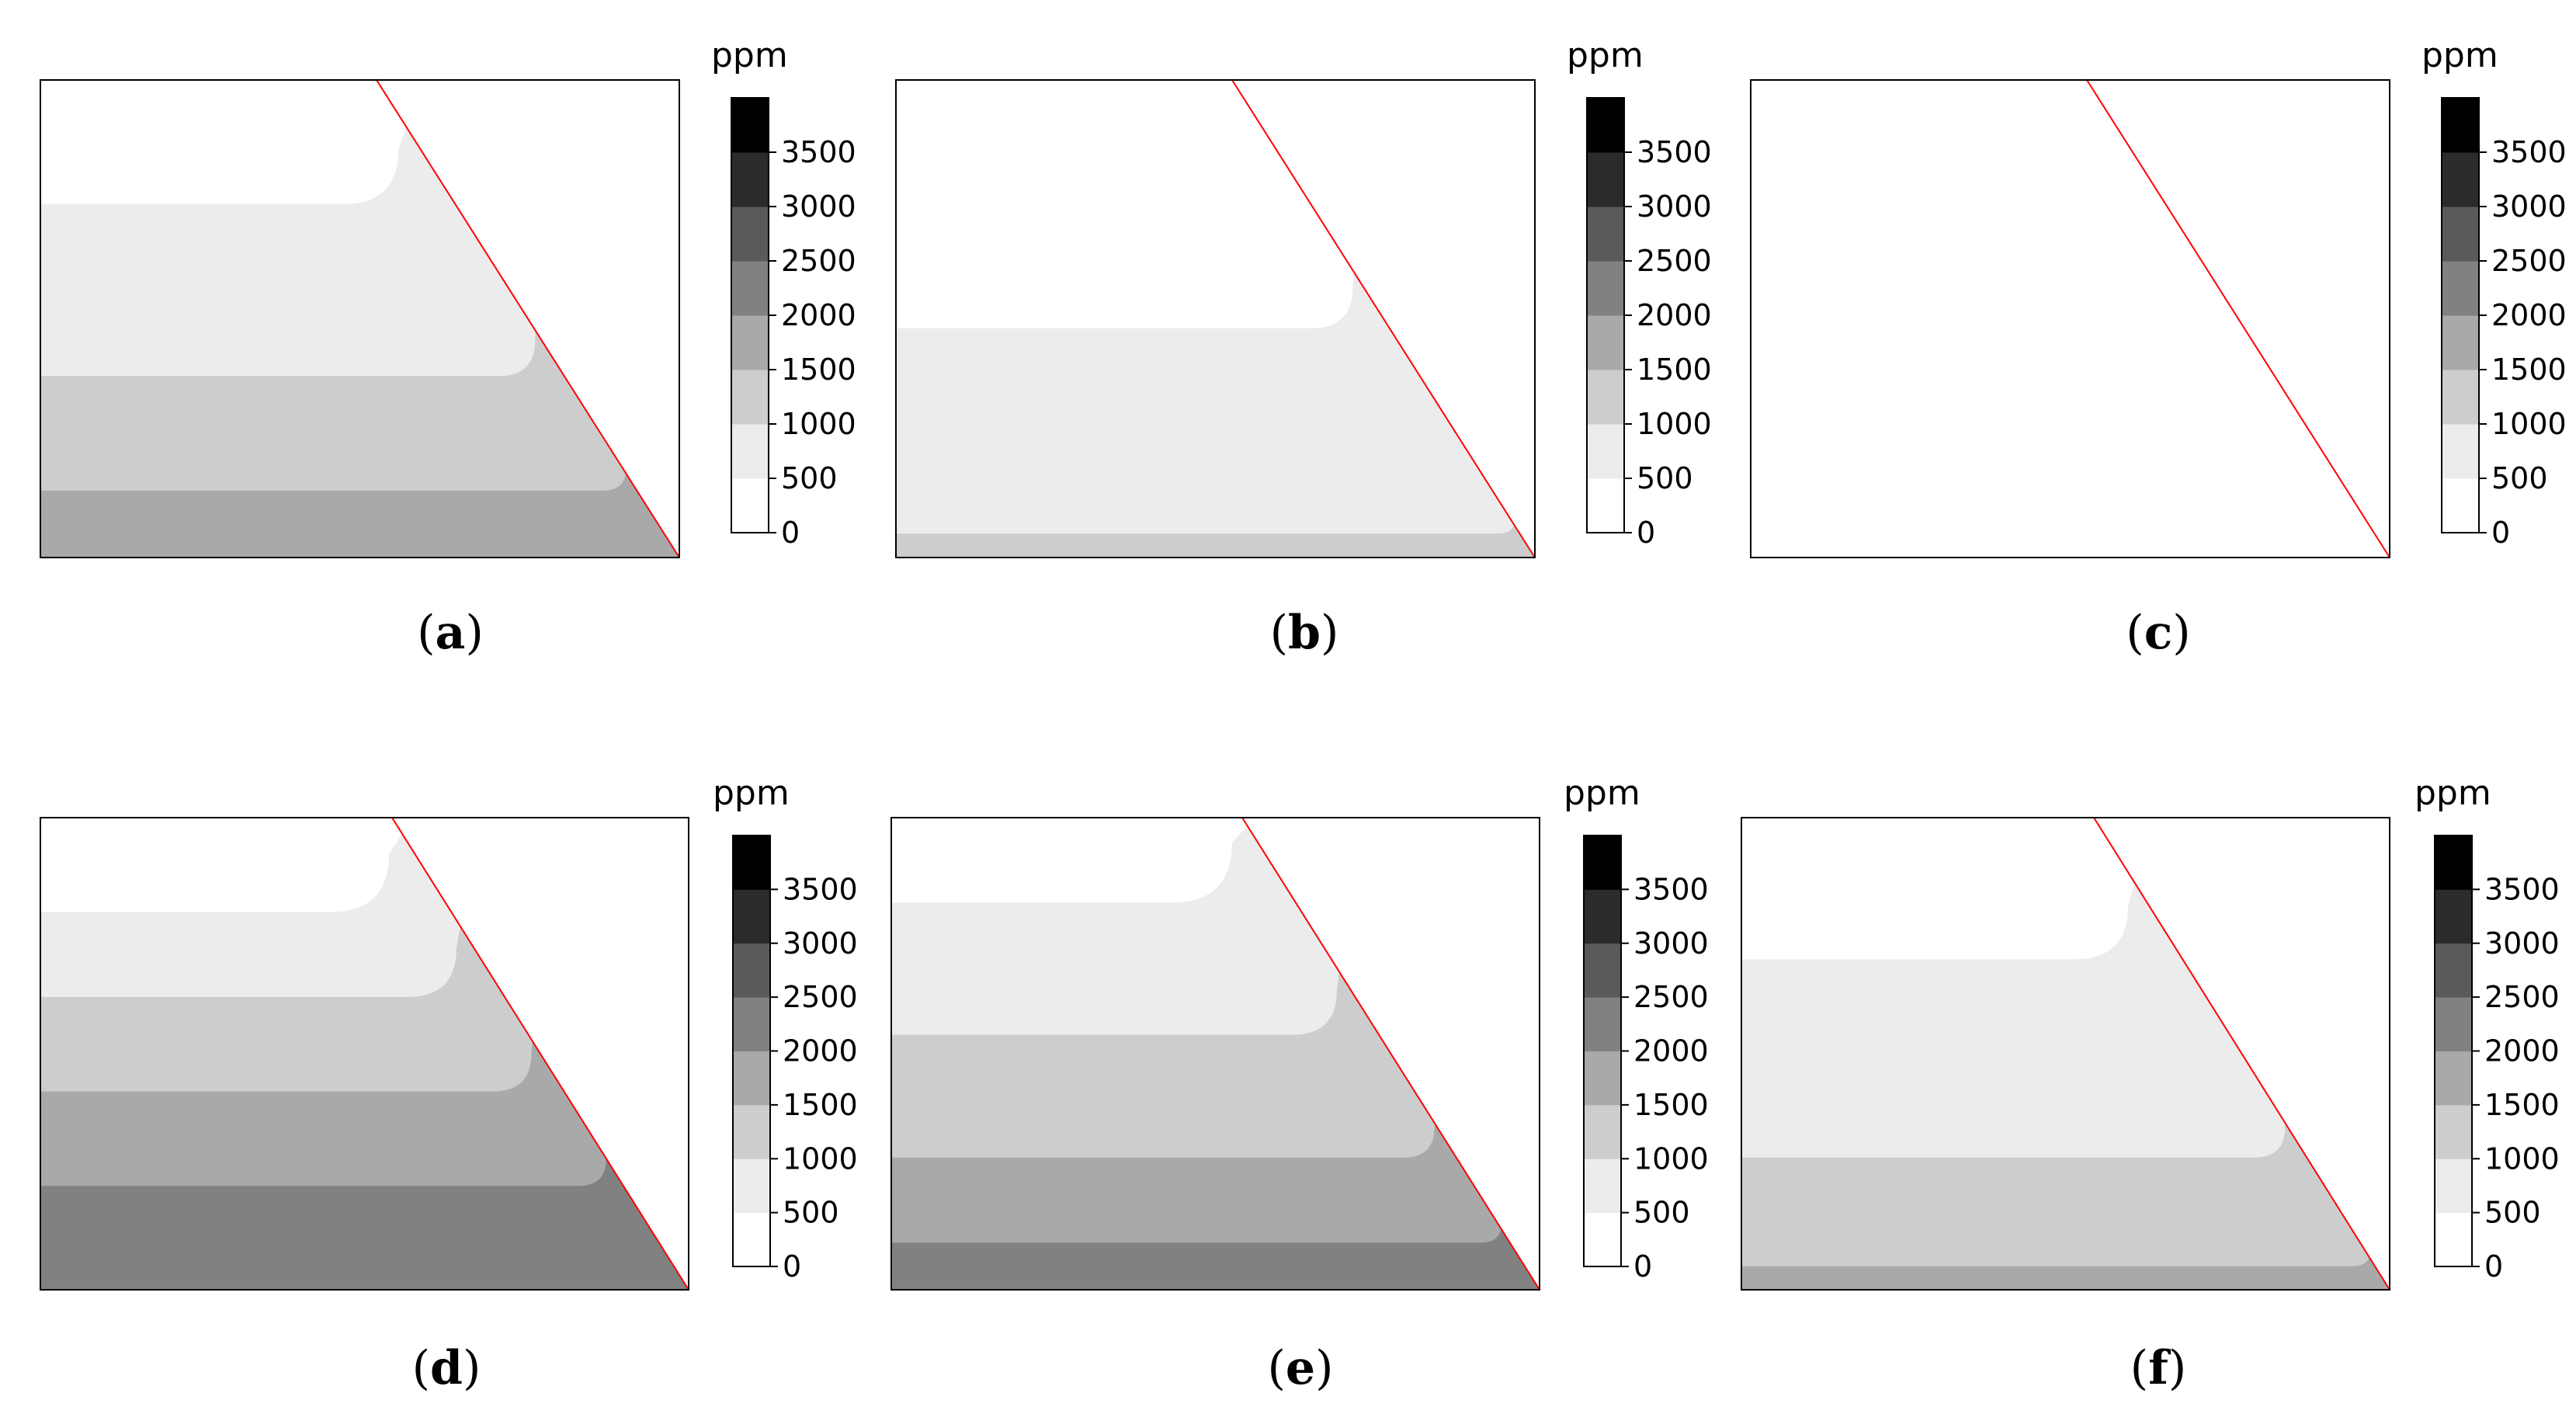 This screenshot has width=2576, height=1414. Describe the element at coordinates (450, 633) in the screenshot. I see `panel-caption: (a)` at that location.